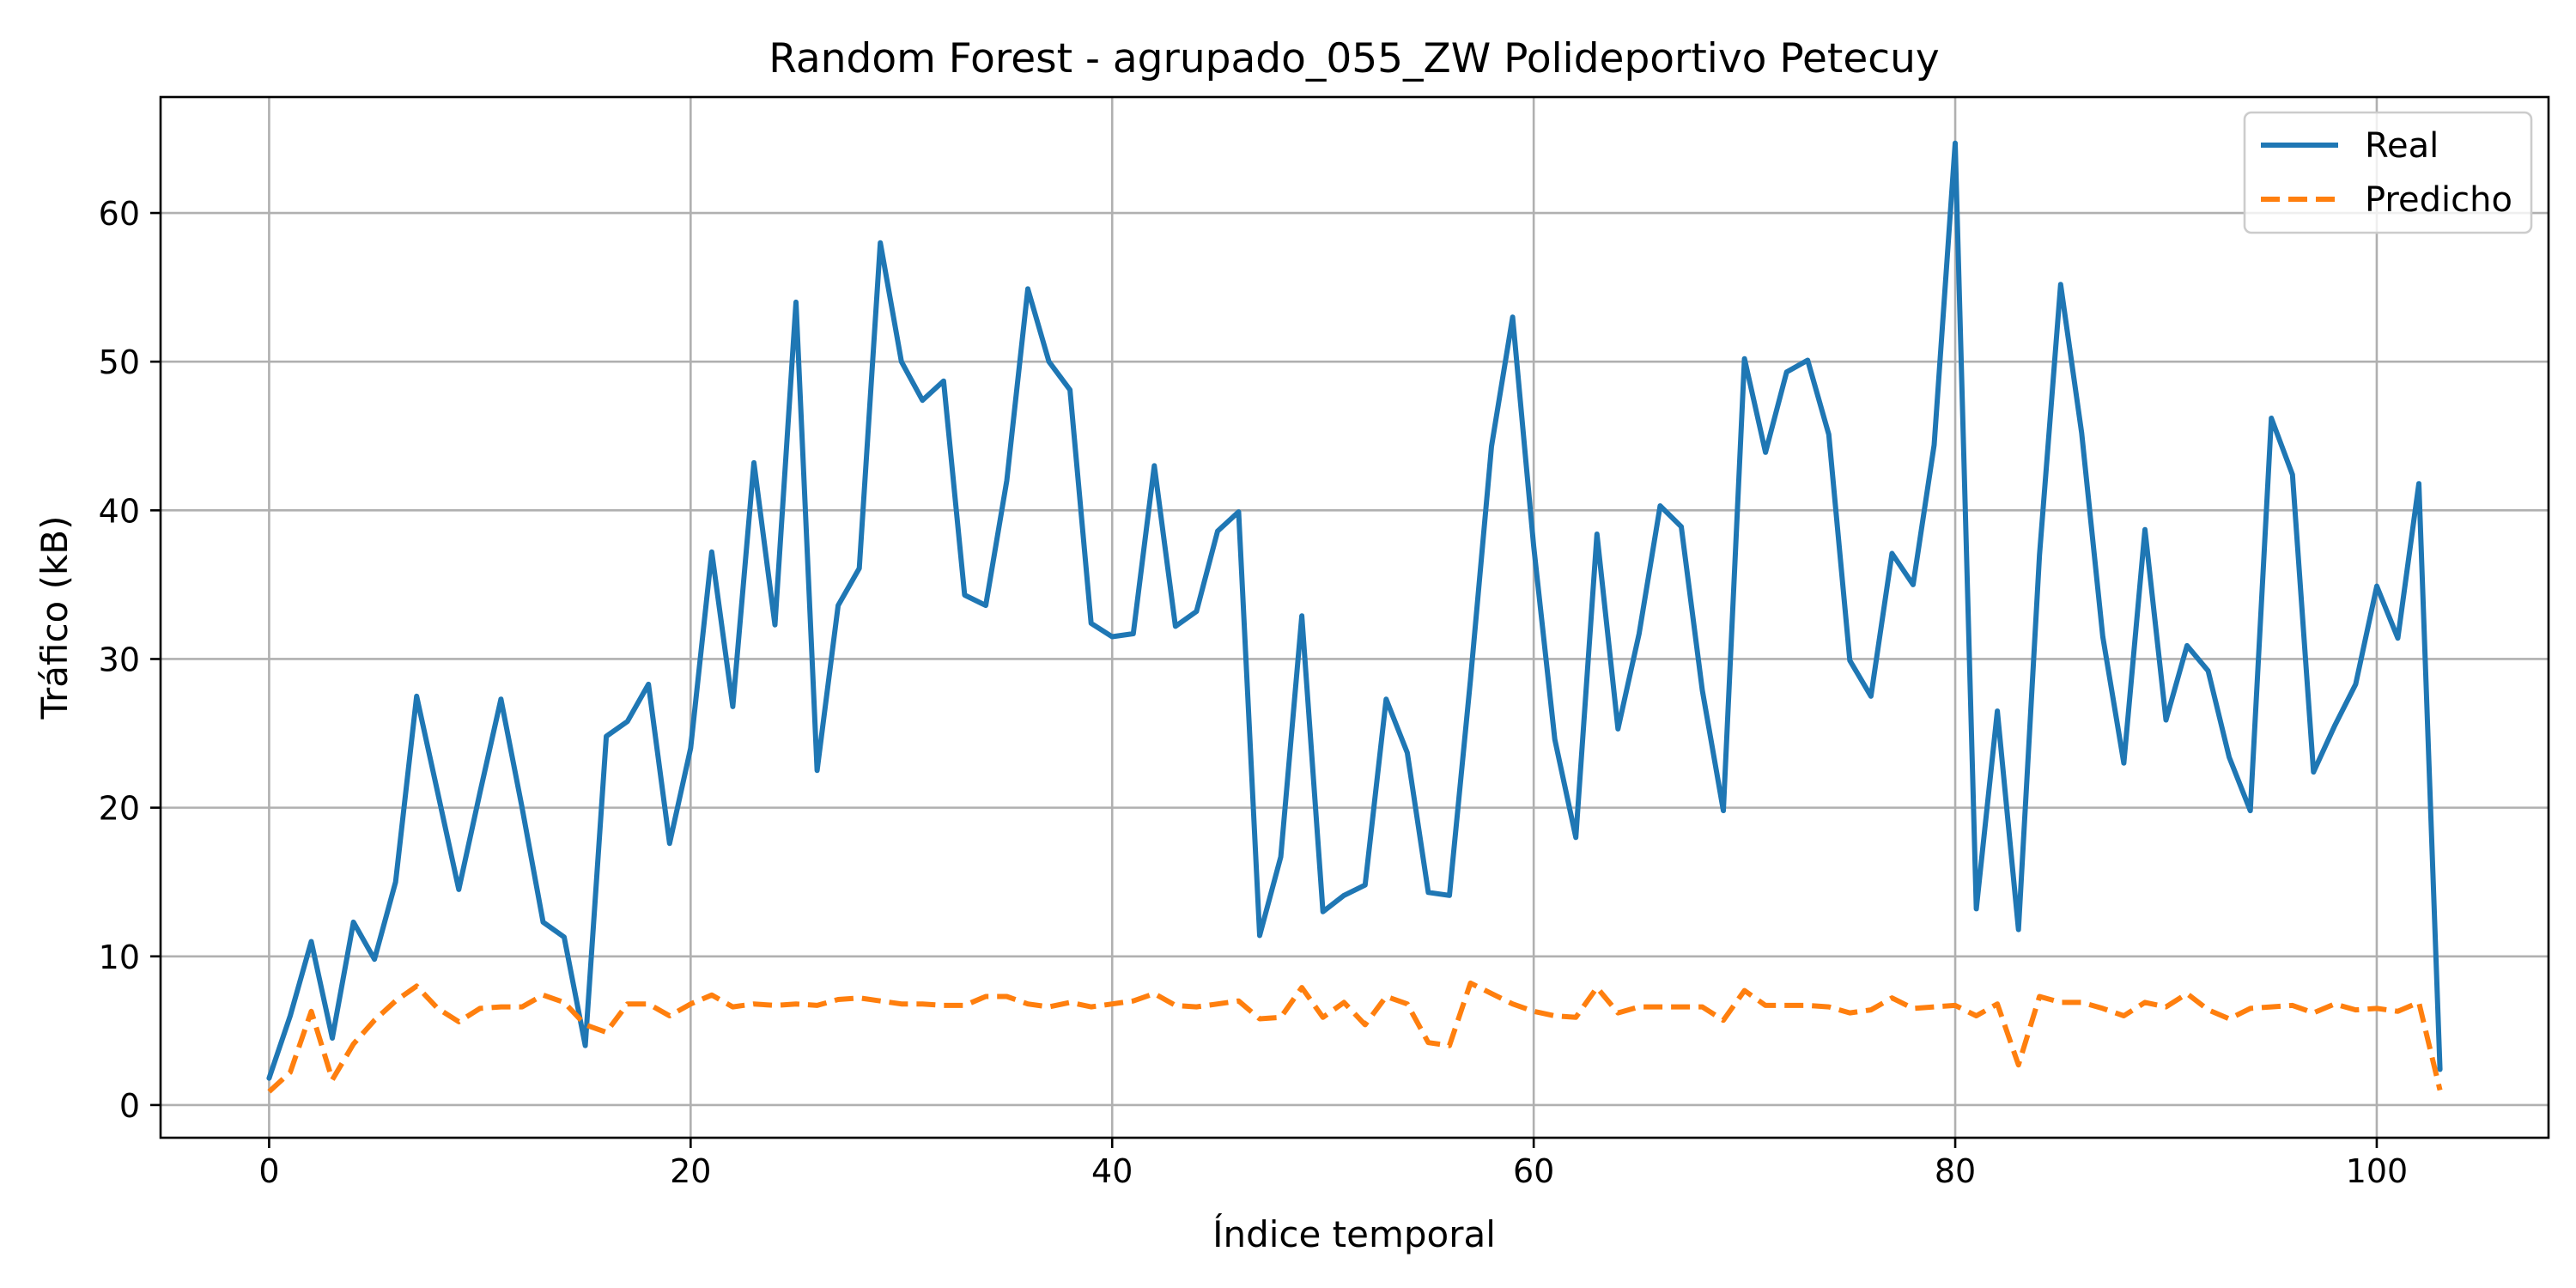 The width and height of the screenshot is (2576, 1288). Describe the element at coordinates (119, 809) in the screenshot. I see `y-tick-label: 20` at that location.